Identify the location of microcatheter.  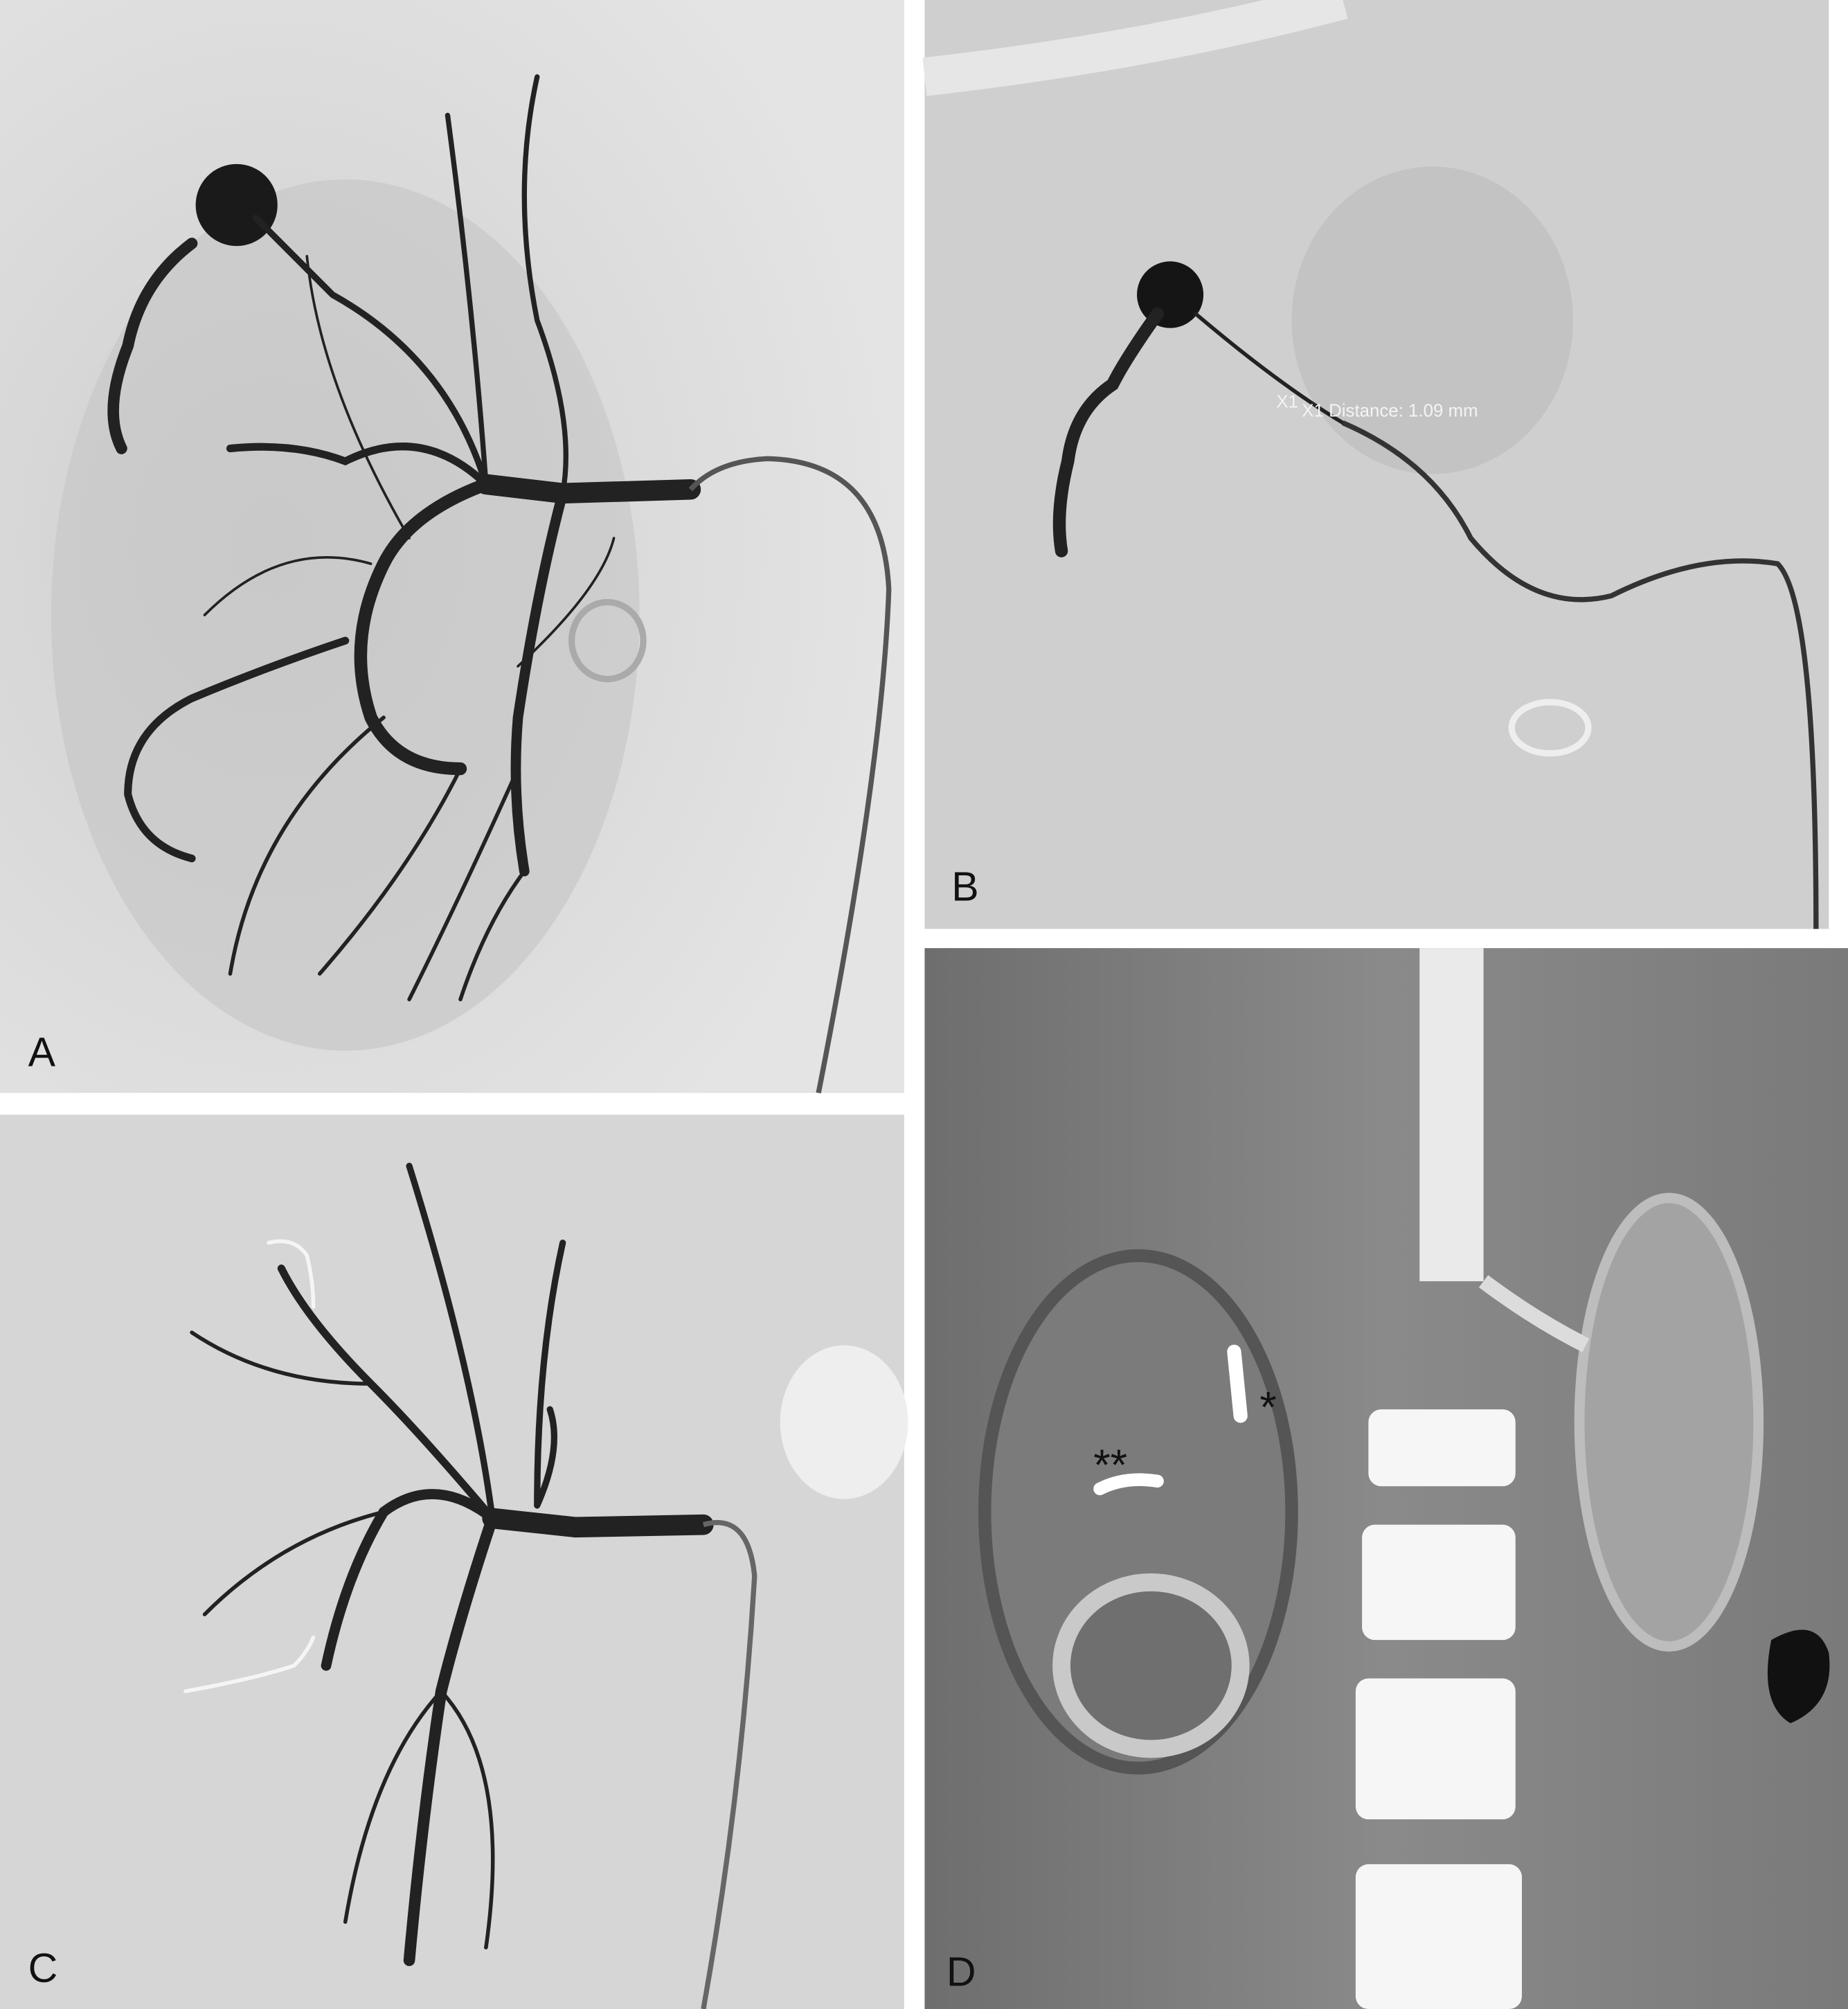
(1580, 674).